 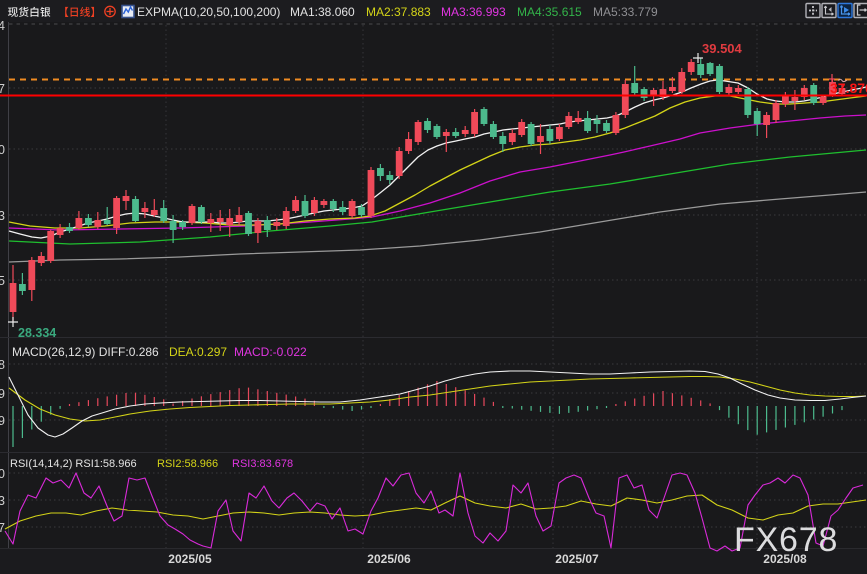 I want to click on svg-text: 5, so click(x=2, y=281).